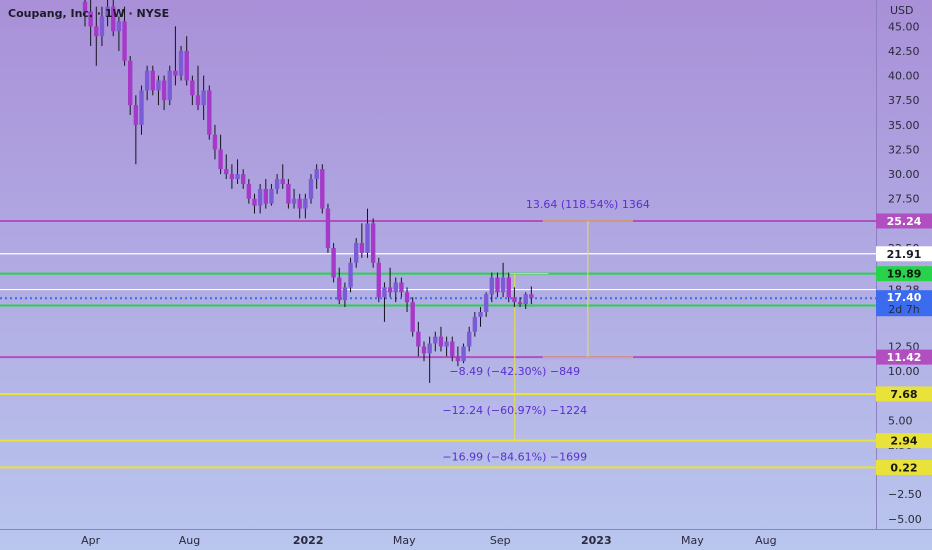 This screenshot has width=932, height=550. Describe the element at coordinates (904, 125) in the screenshot. I see `y-tick-label: 35.00` at that location.